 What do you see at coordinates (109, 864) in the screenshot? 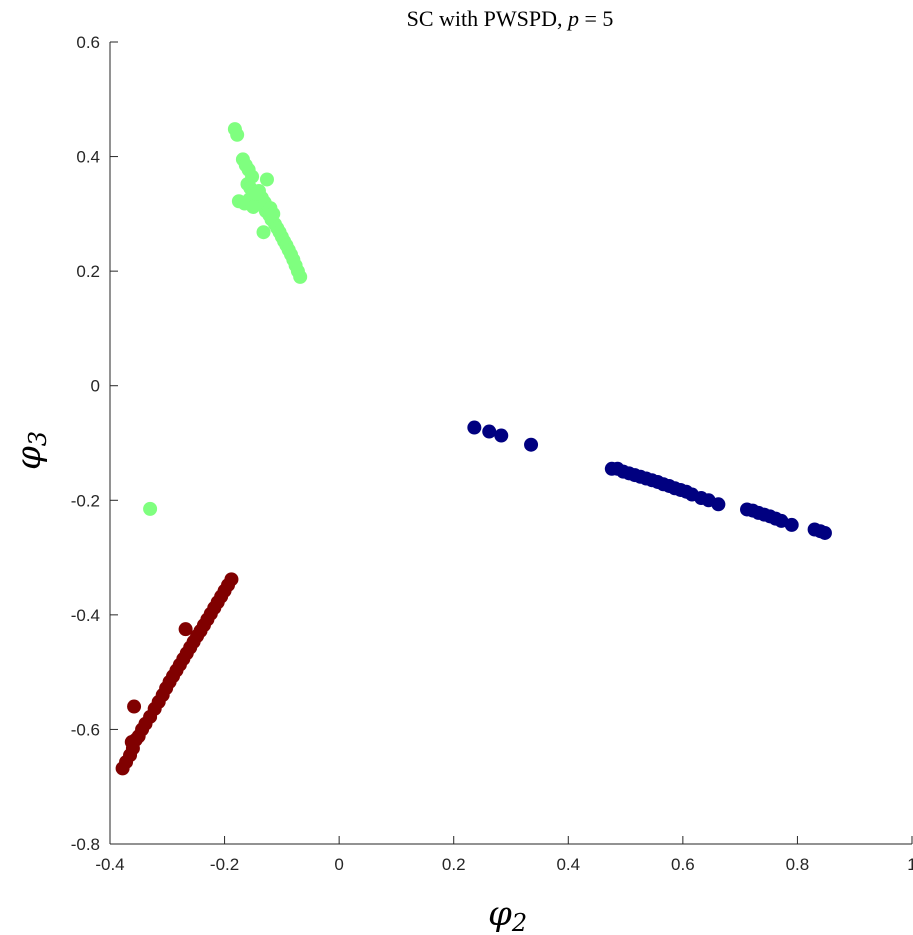
I see `x-tick-label: -0.4` at bounding box center [109, 864].